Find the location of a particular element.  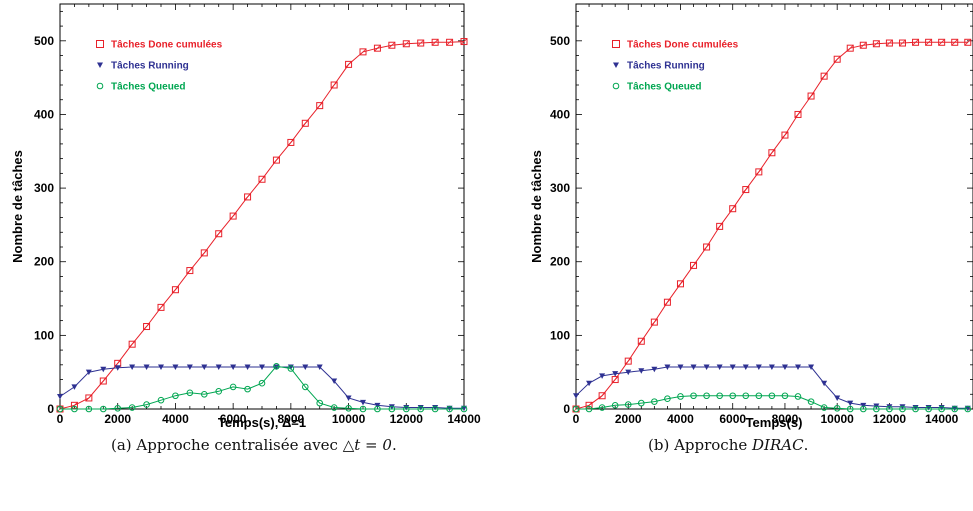

y-tick-label: 100 is located at coordinates (560, 335).